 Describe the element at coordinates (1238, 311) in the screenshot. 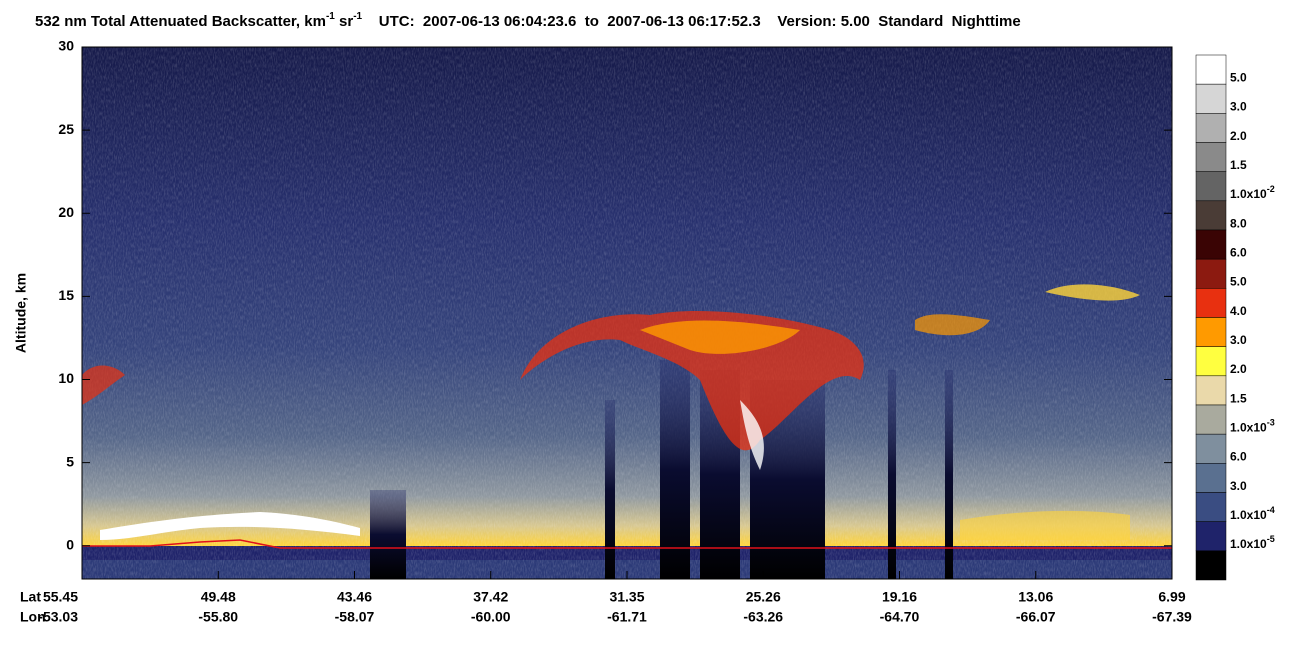

I see `colorbar-label: 4.0` at that location.